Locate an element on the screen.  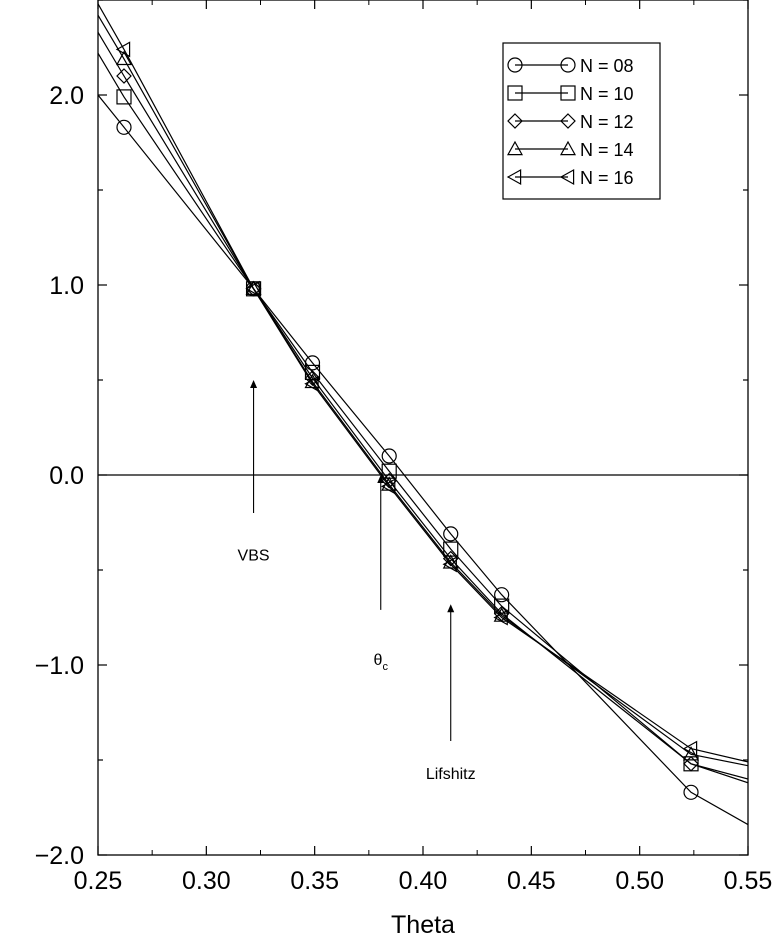
y-tick-label: 0.0 is located at coordinates (66, 476).